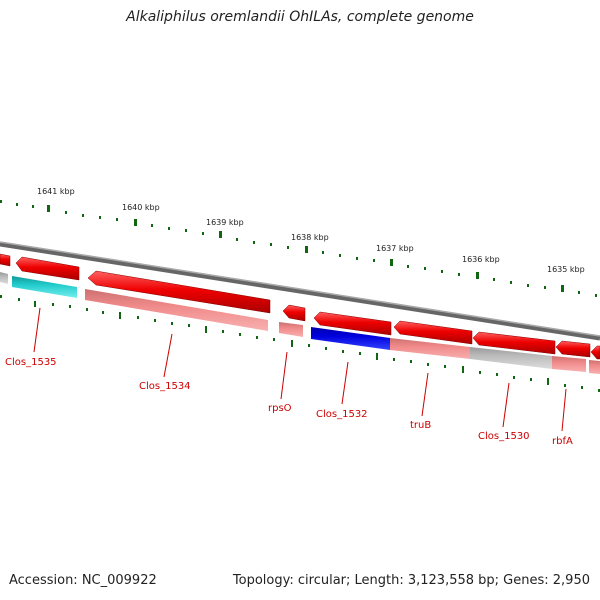 The height and width of the screenshot is (600, 600). I want to click on feature-segment-cyan, so click(44, 287).